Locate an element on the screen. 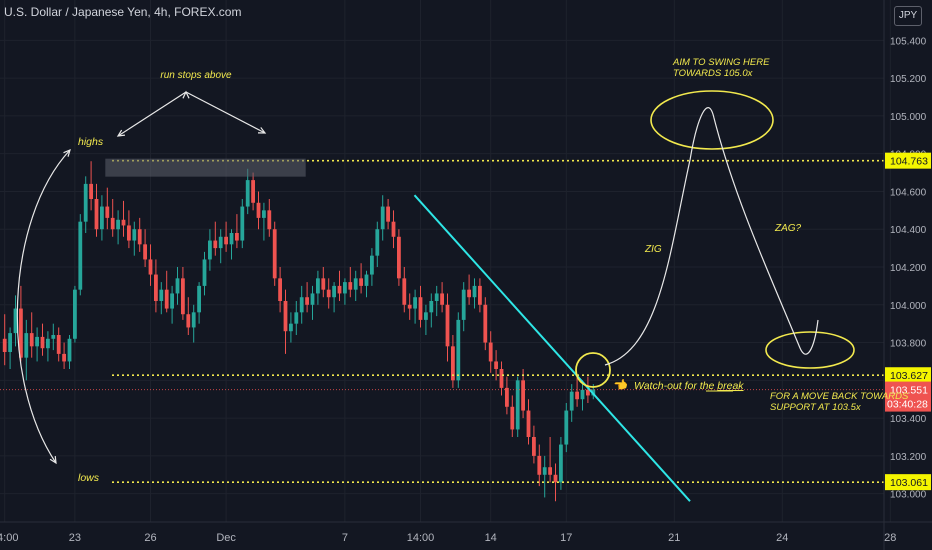  price-tick-label: 104.200 is located at coordinates (908, 268).